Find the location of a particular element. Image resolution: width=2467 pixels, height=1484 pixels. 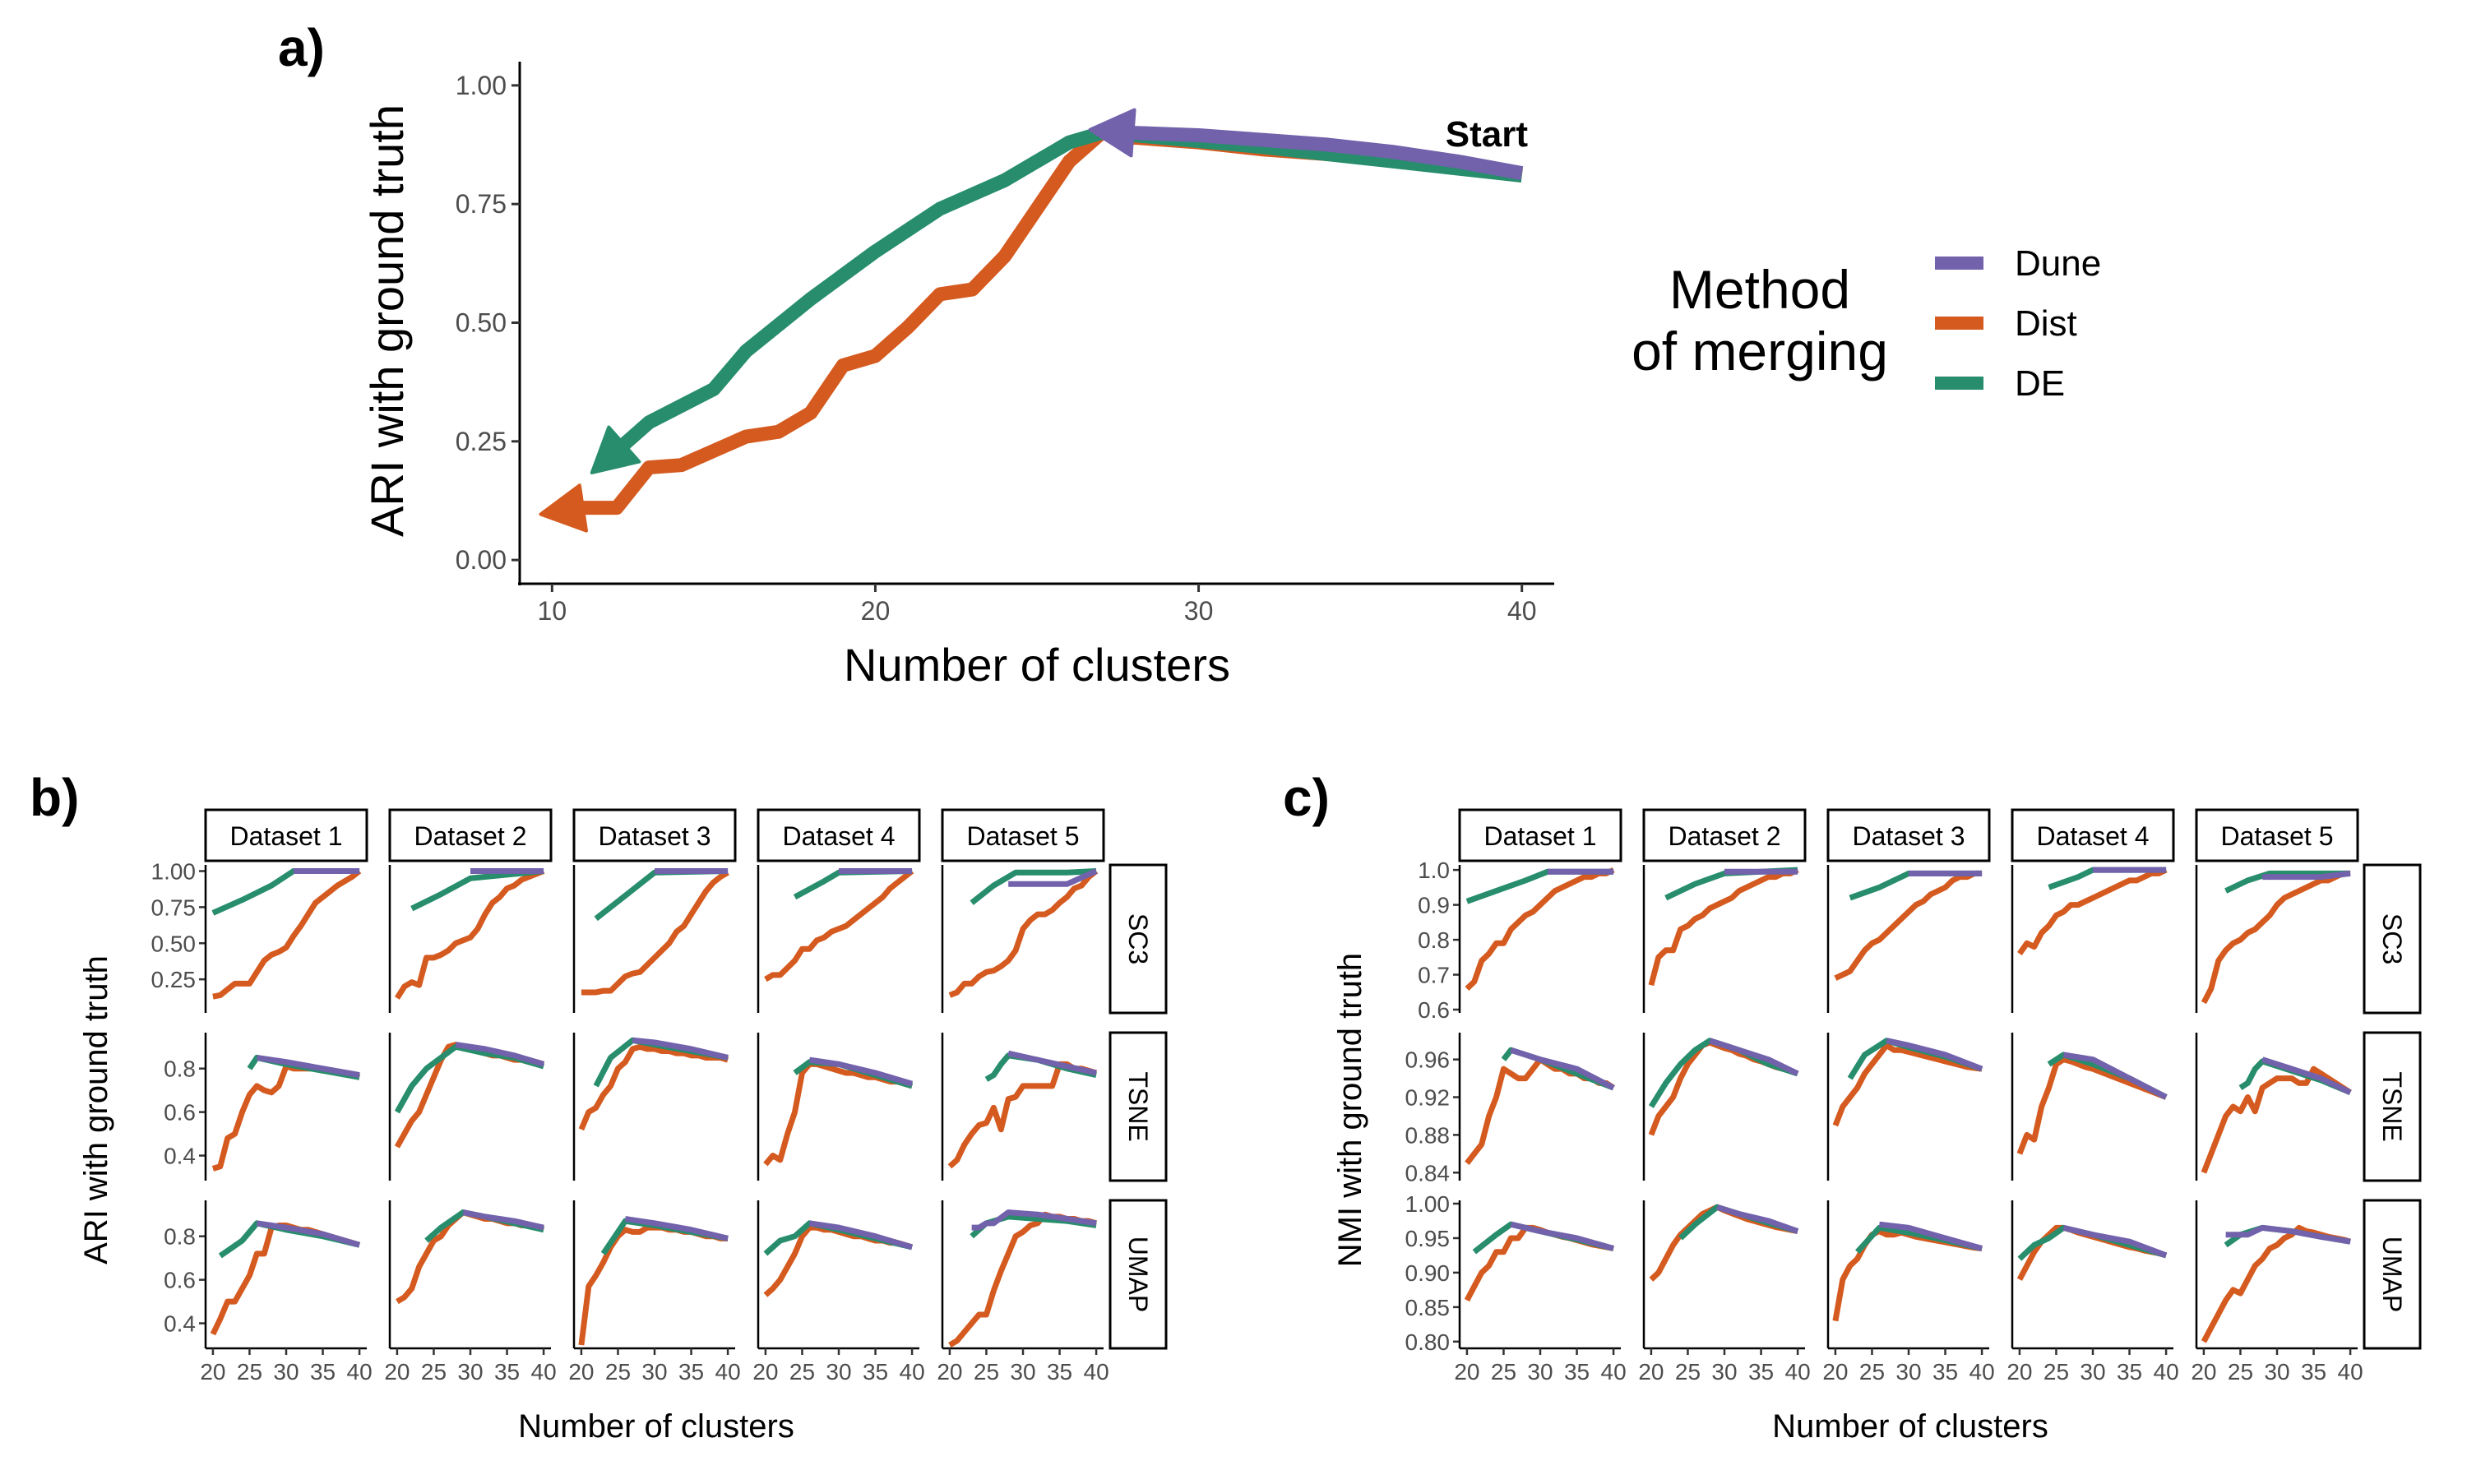

panel-b-line-sc3-dataset-4-dist is located at coordinates (839, 925).